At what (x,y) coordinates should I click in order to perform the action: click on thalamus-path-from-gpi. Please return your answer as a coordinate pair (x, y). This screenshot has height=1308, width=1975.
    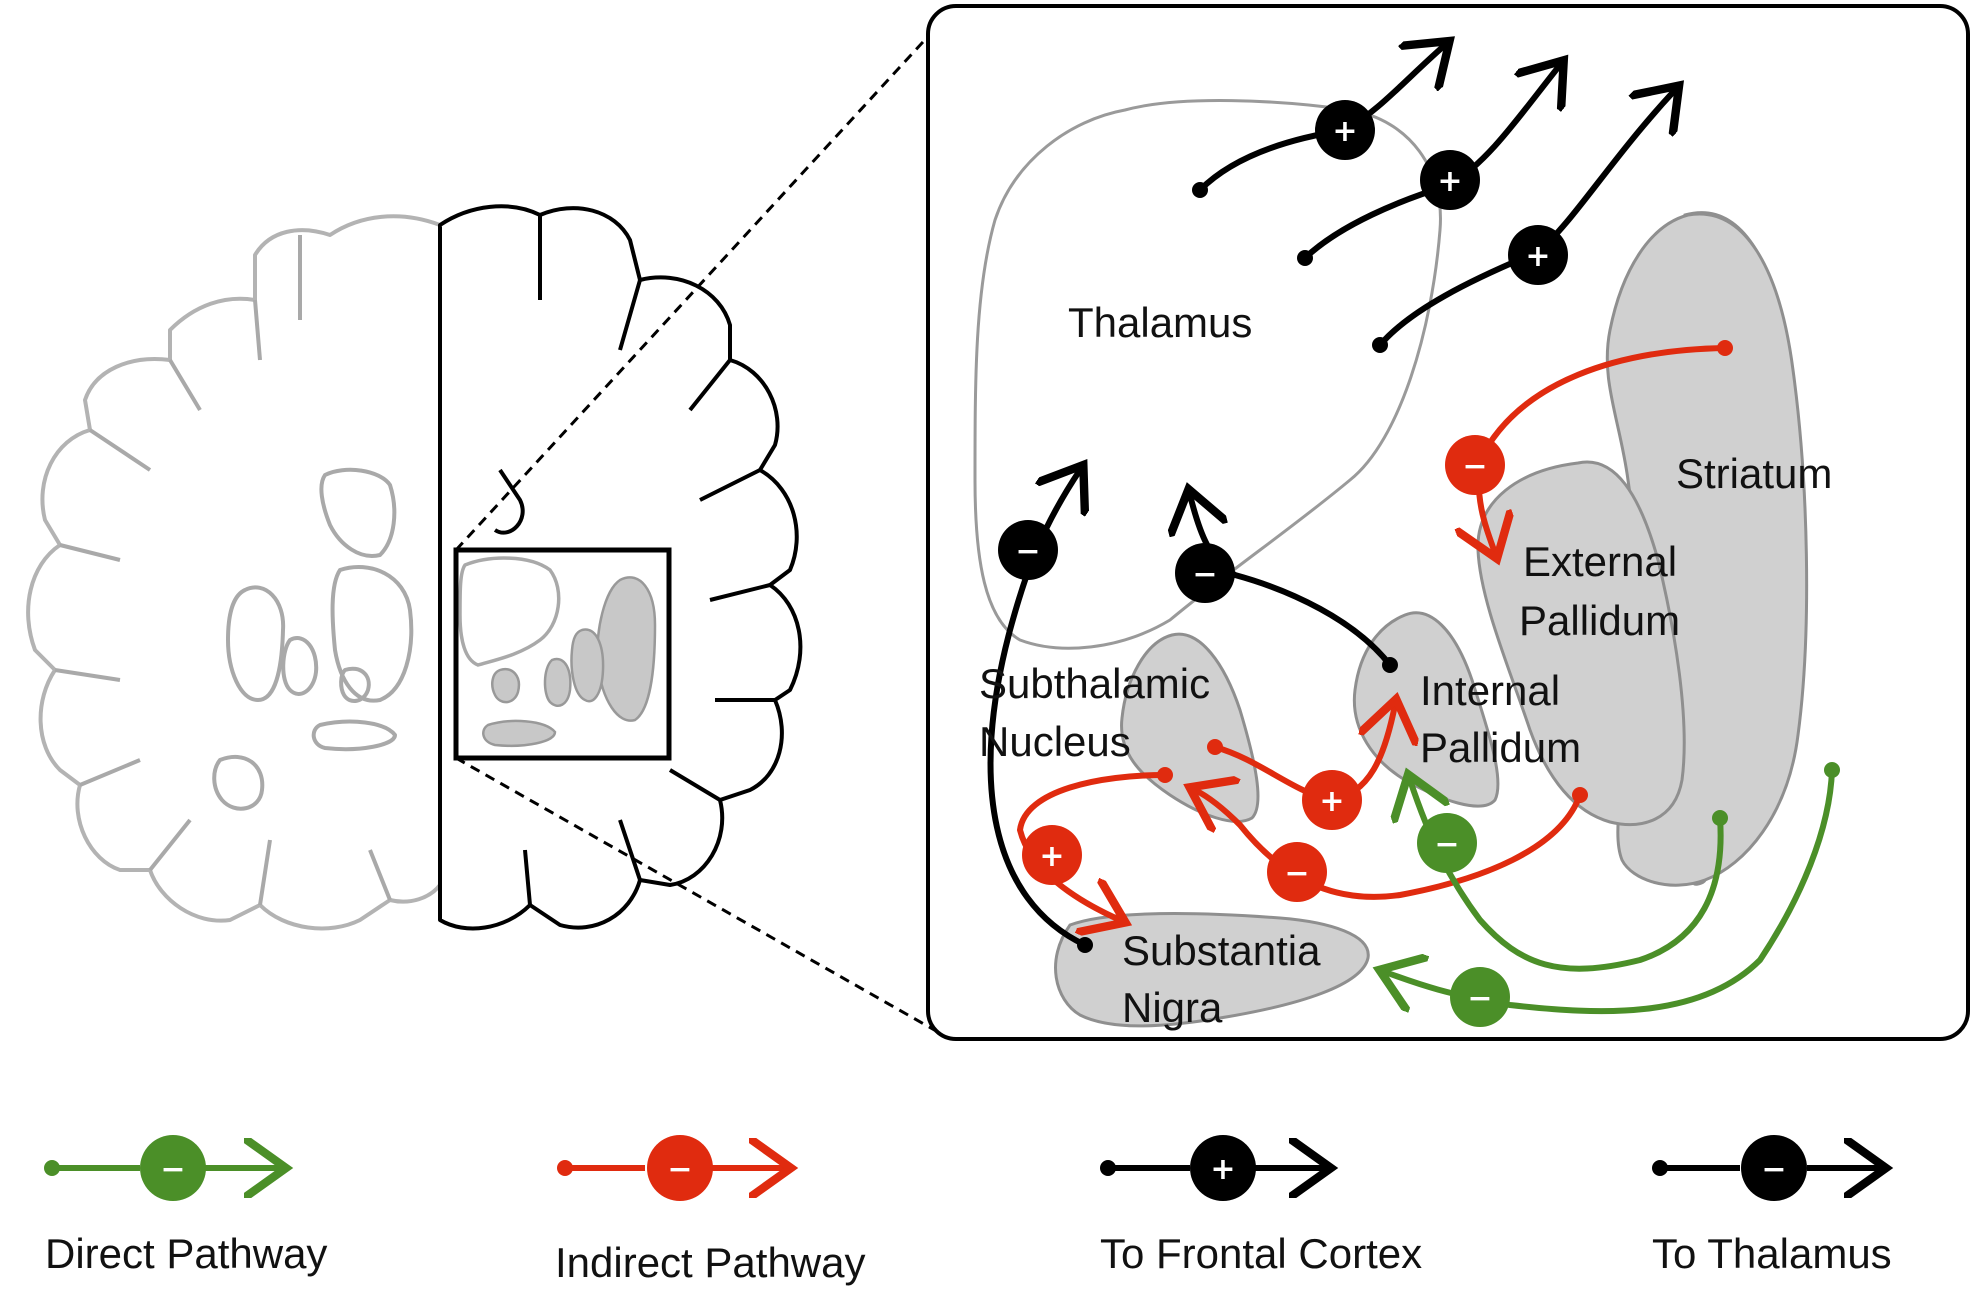
    Looking at the image, I should click on (1291, 581).